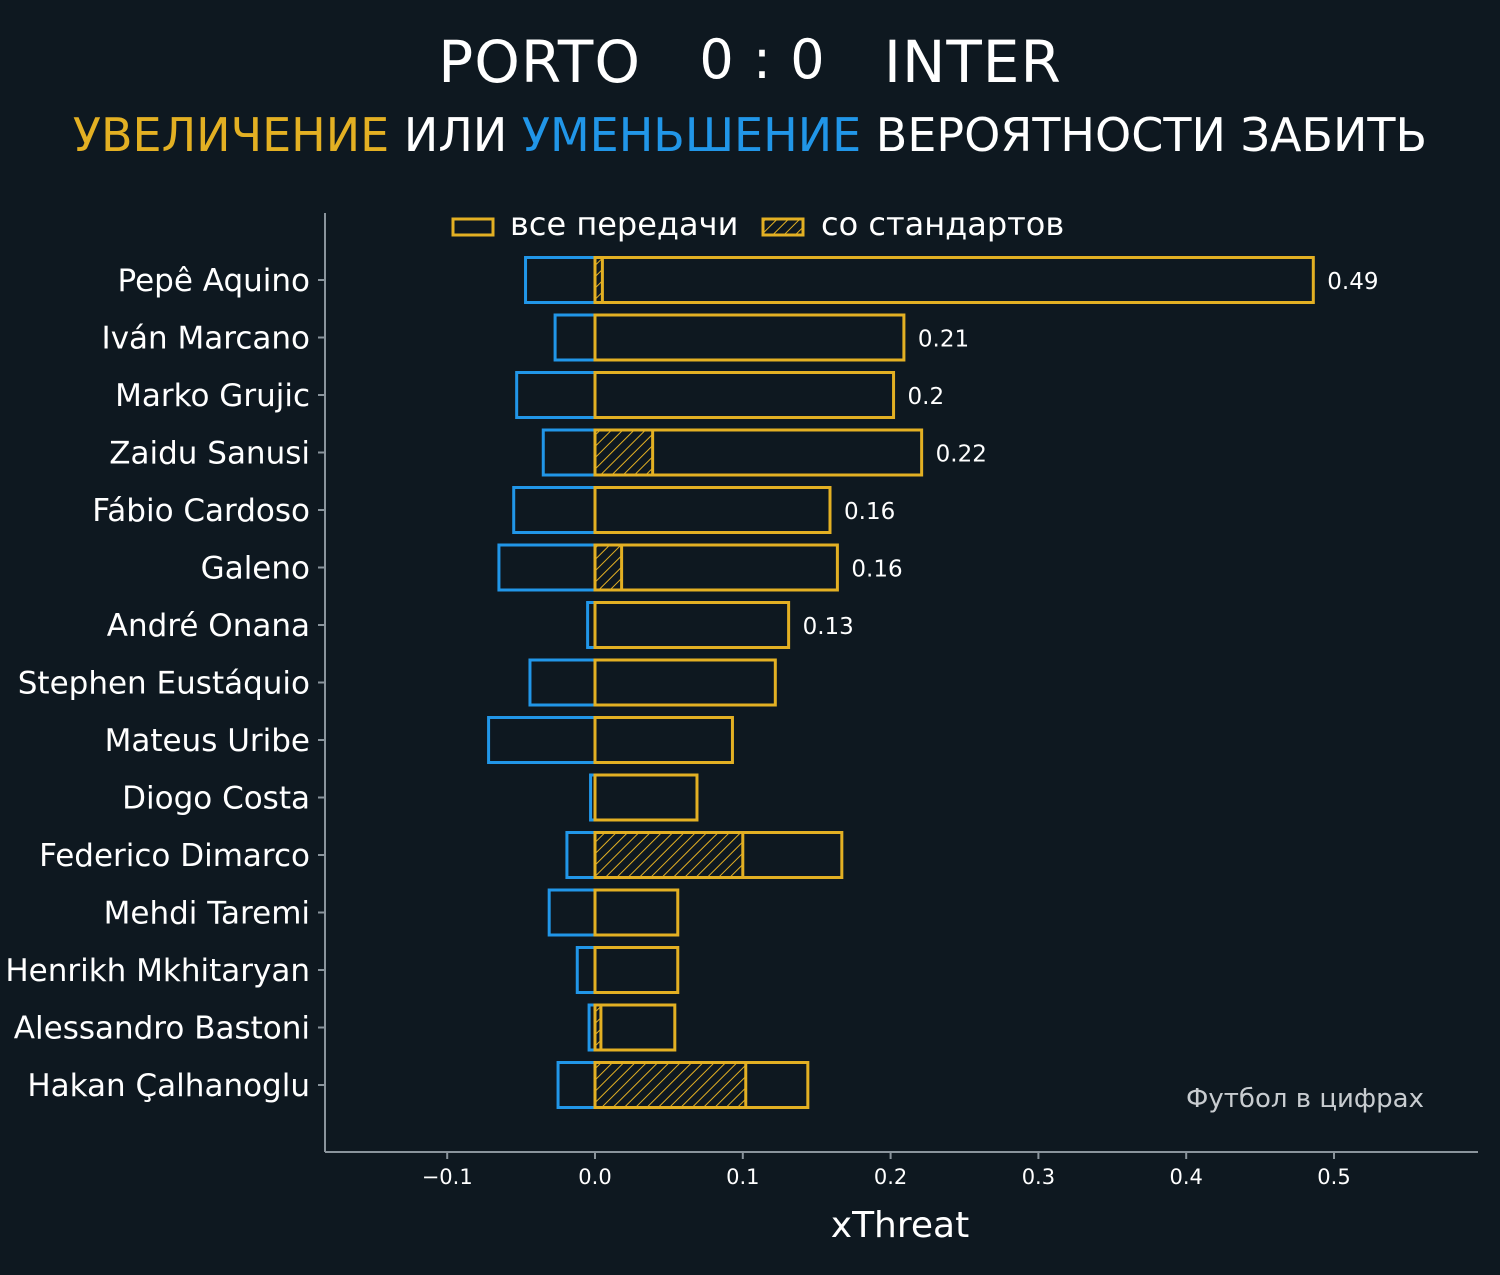 The width and height of the screenshot is (1500, 1275). What do you see at coordinates (209, 454) in the screenshot?
I see `player-label: Zaidu Sanusi` at bounding box center [209, 454].